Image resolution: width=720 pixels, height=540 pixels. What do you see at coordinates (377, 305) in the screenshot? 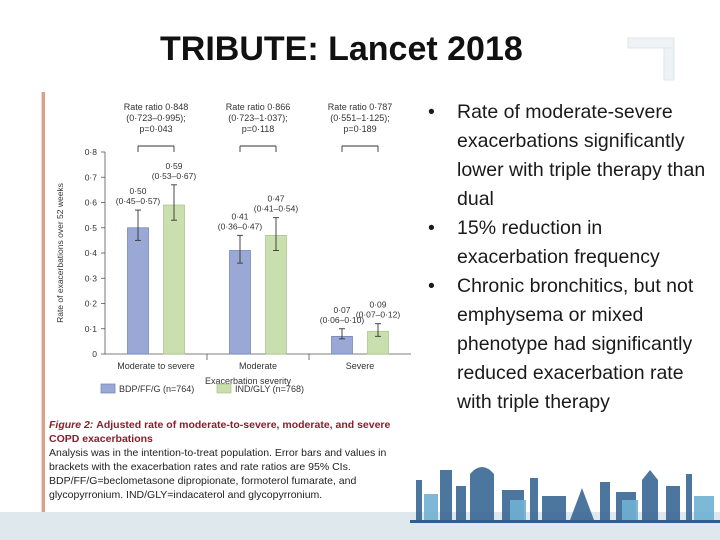
I see `data-label: 0·09` at bounding box center [377, 305].